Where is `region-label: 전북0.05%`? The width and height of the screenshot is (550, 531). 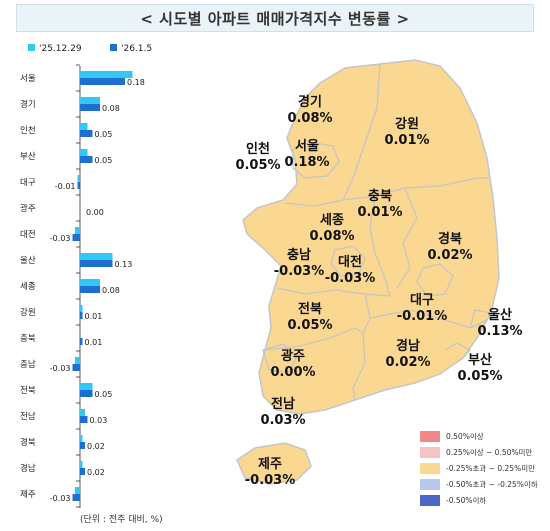
region-label: 전북0.05% is located at coordinates (309, 317).